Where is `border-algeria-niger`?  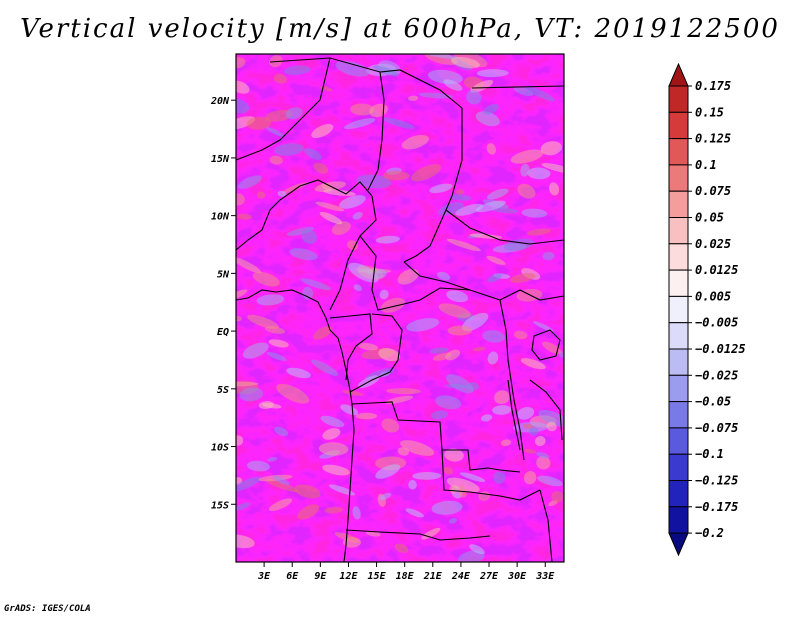 border-algeria-niger is located at coordinates (366, 83).